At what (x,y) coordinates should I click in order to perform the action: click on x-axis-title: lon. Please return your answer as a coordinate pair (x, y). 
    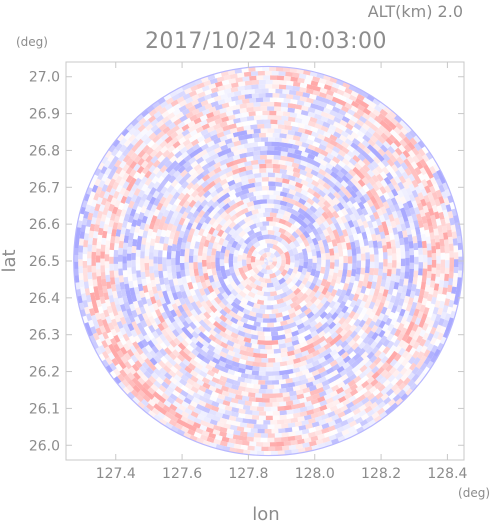
    Looking at the image, I should click on (265, 512).